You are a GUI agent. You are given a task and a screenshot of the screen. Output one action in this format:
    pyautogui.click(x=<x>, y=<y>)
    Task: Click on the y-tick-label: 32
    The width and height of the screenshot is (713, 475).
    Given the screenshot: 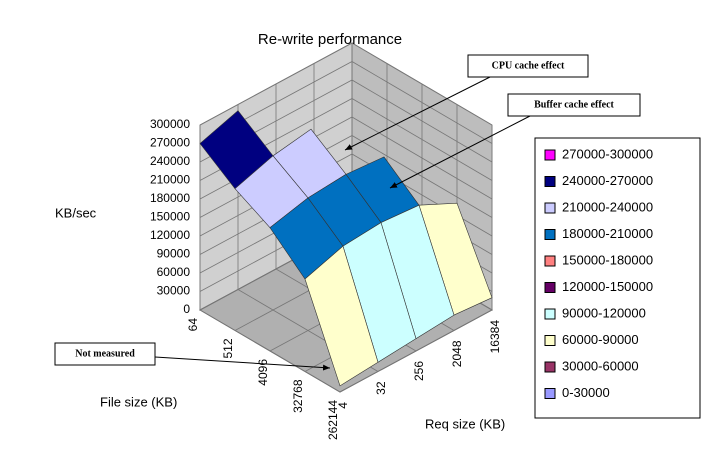 What is the action you would take?
    pyautogui.click(x=381, y=388)
    